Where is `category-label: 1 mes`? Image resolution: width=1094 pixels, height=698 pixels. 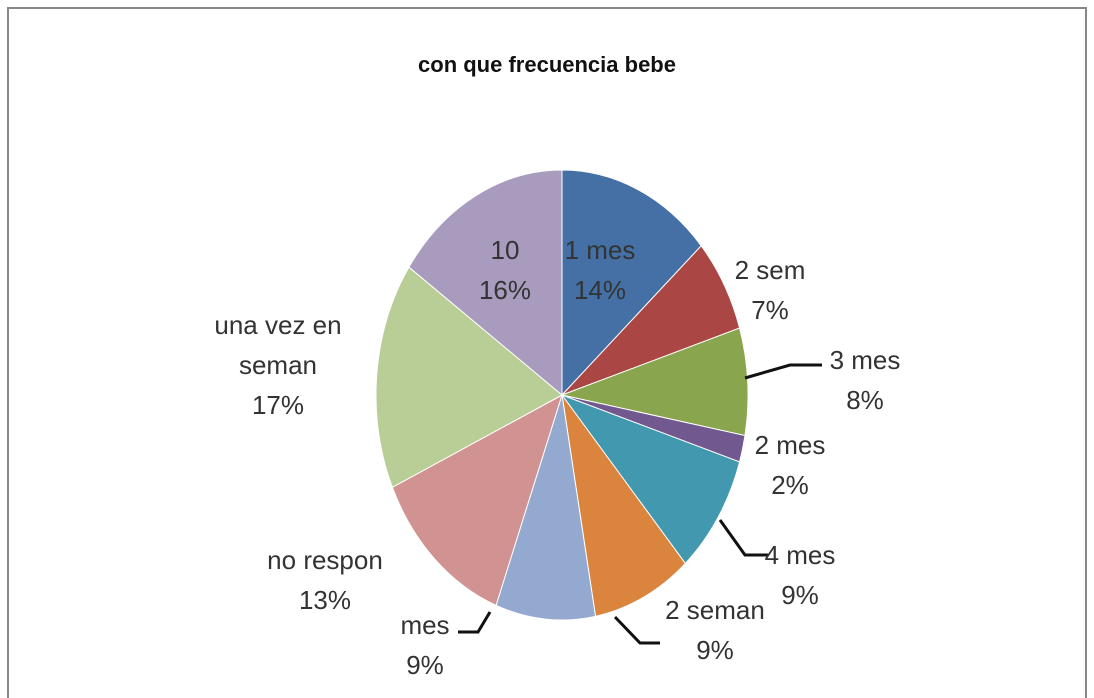
category-label: 1 mes is located at coordinates (600, 250).